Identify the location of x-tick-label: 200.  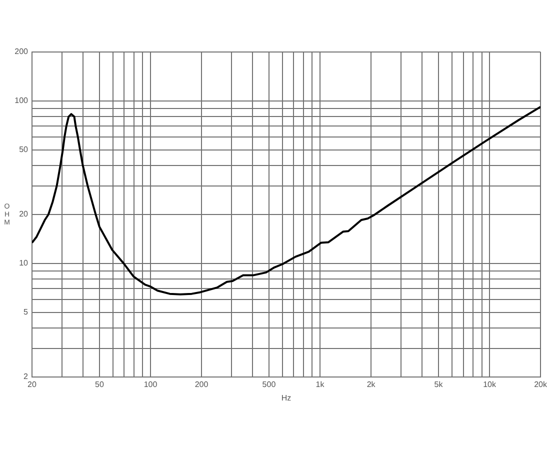
(201, 385).